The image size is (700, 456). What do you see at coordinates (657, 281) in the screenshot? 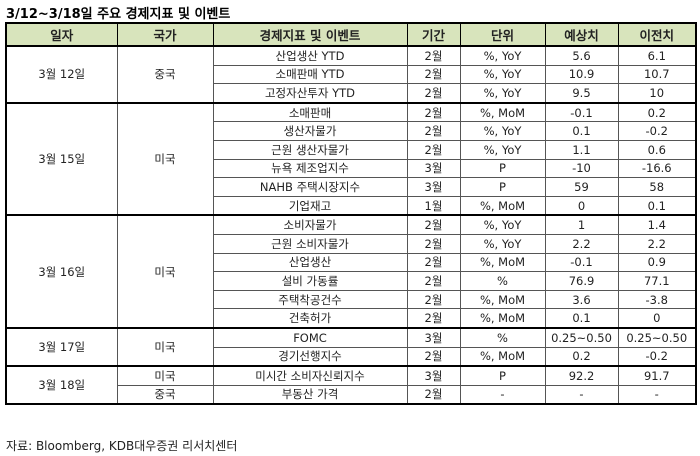
I see `previous-cell: 77.1` at bounding box center [657, 281].